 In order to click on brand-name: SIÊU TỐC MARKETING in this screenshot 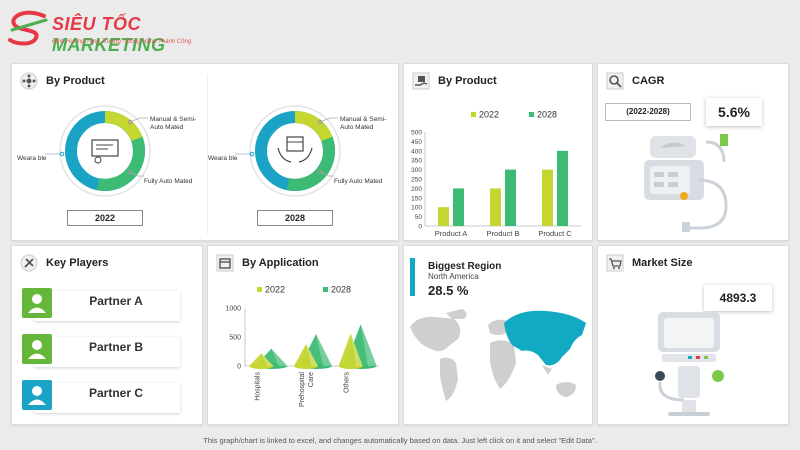, I will do `click(134, 35)`.